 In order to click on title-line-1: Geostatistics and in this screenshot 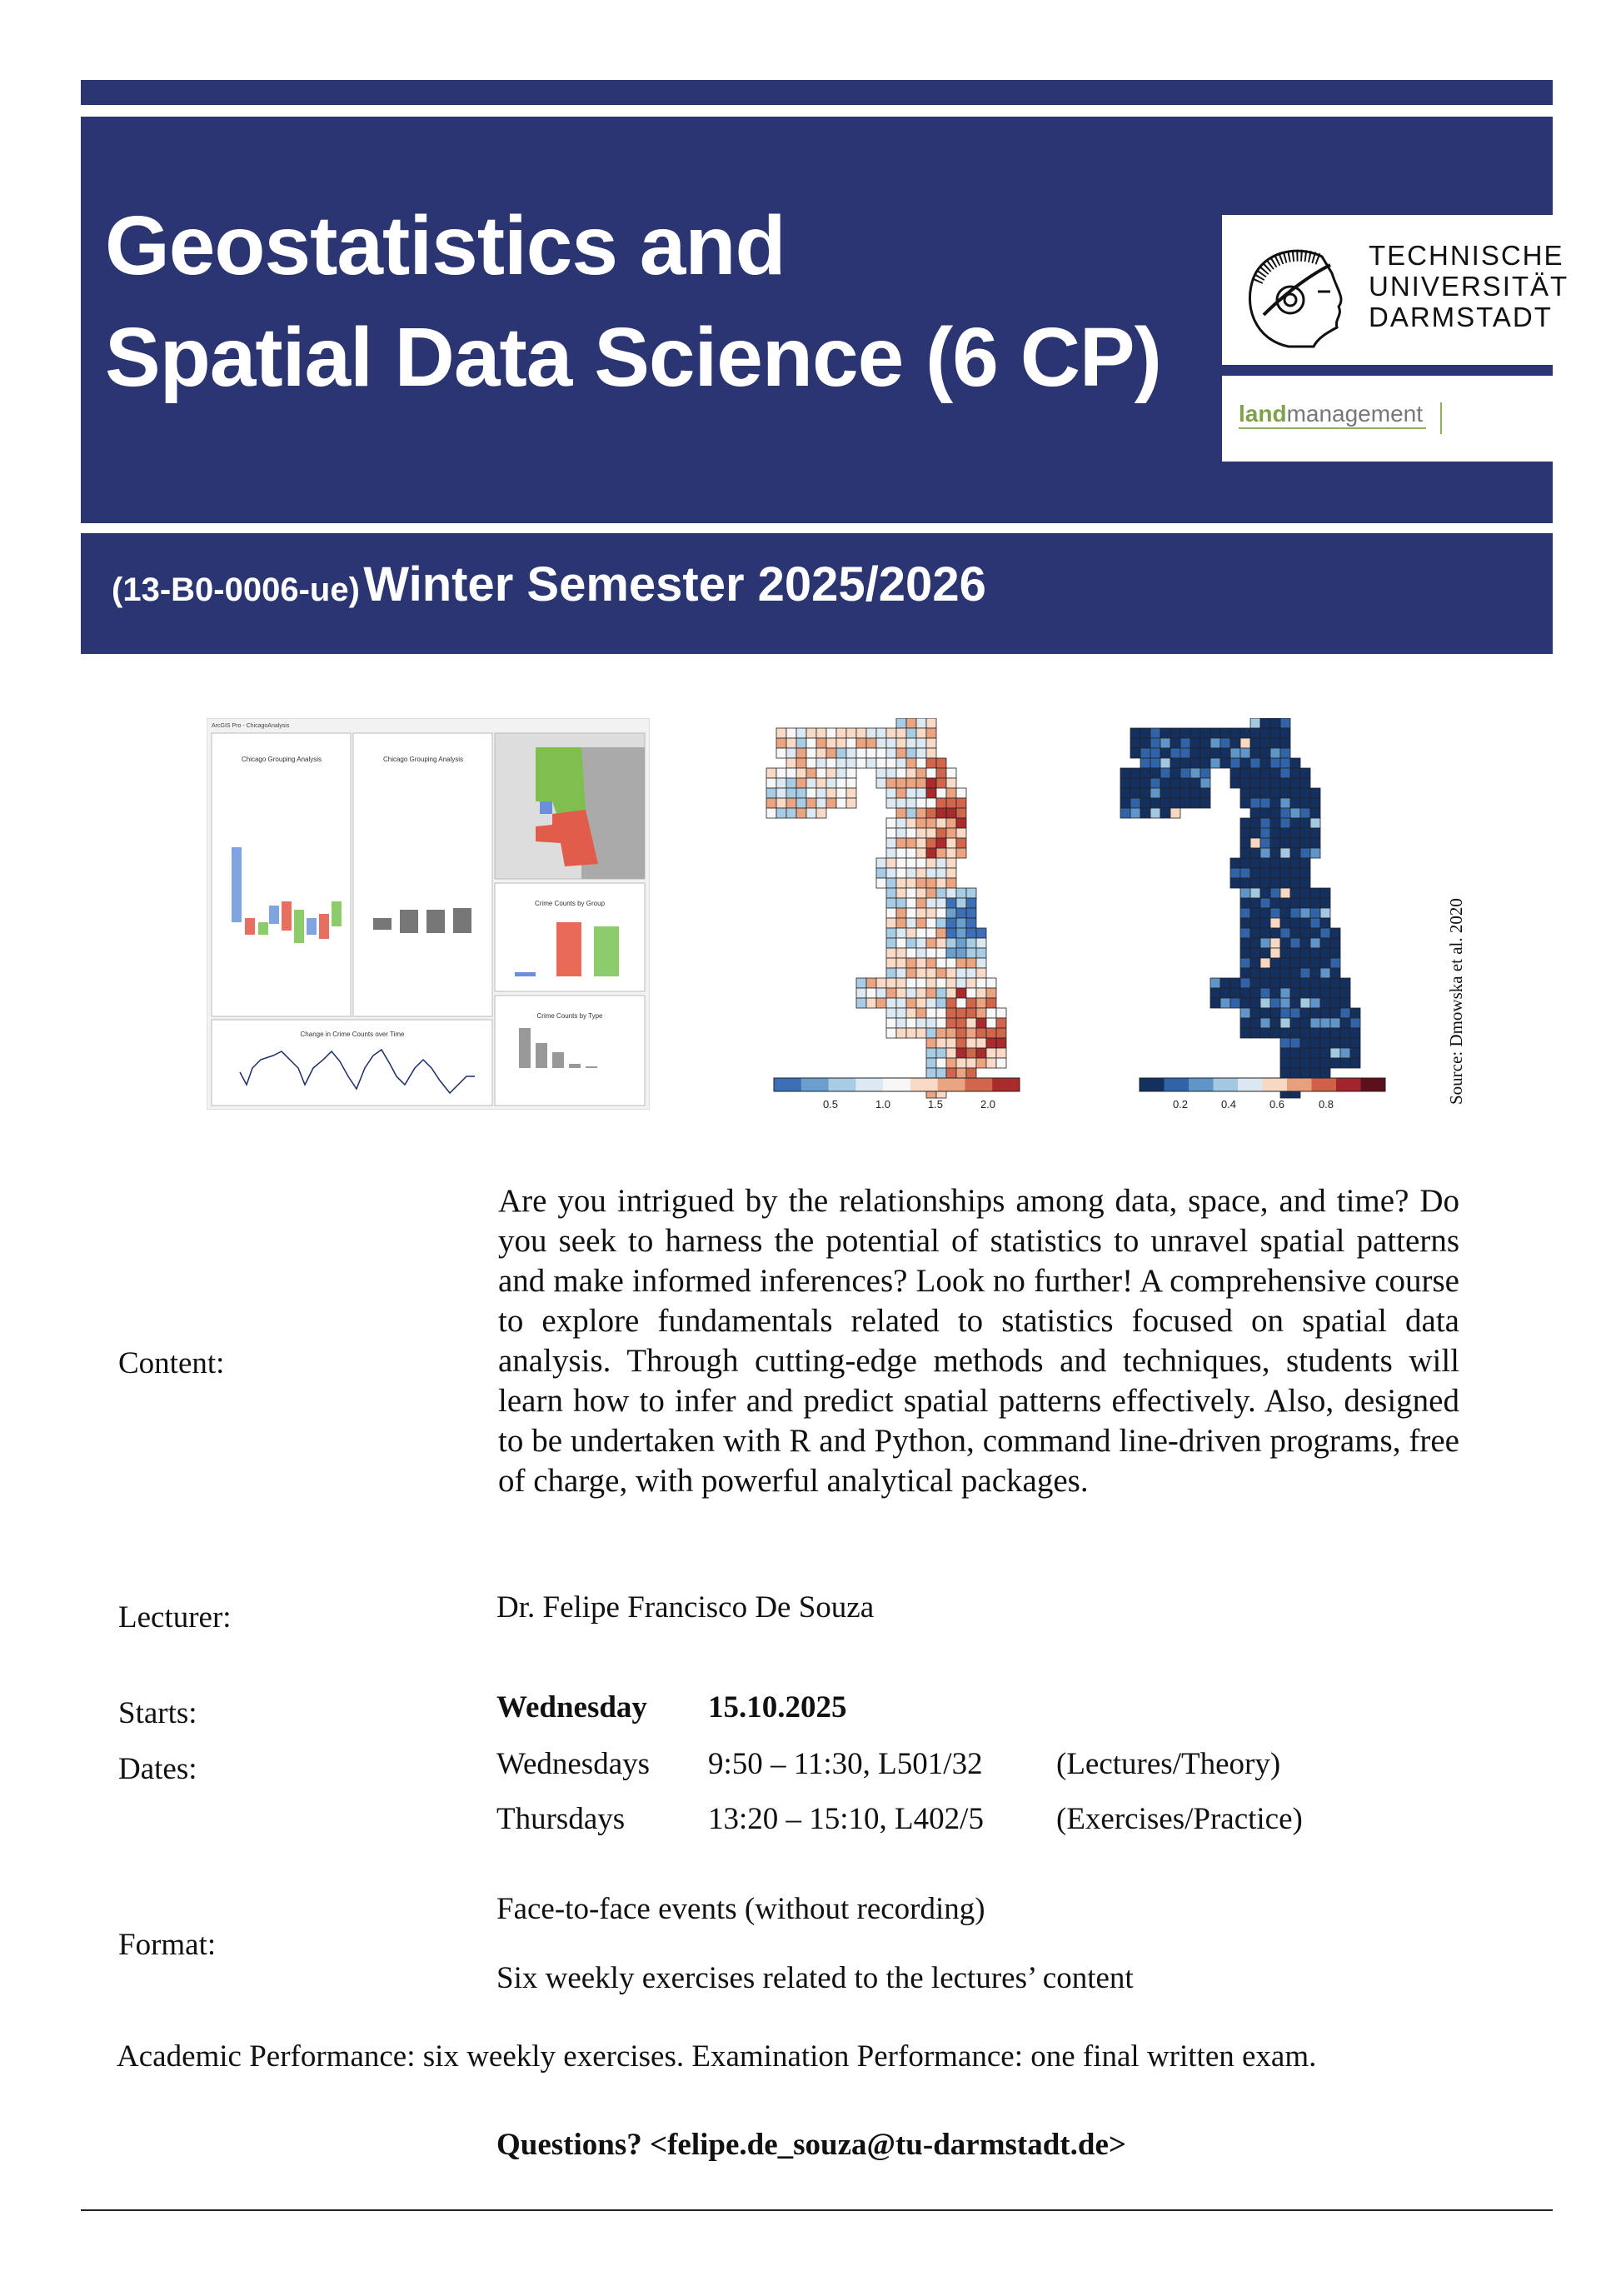, I will do `click(445, 245)`.